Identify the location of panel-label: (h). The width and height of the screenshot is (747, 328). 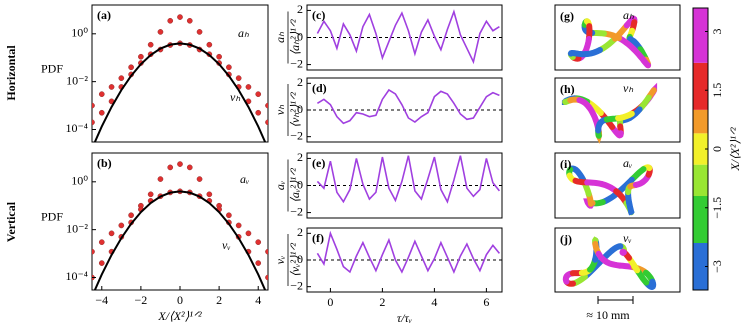
(567, 89).